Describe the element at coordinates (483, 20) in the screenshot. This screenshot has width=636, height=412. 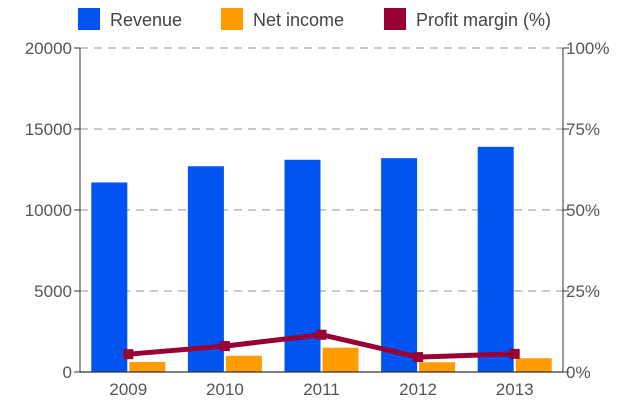
I see `legend-label-profit-margin: Profit margin (%)` at that location.